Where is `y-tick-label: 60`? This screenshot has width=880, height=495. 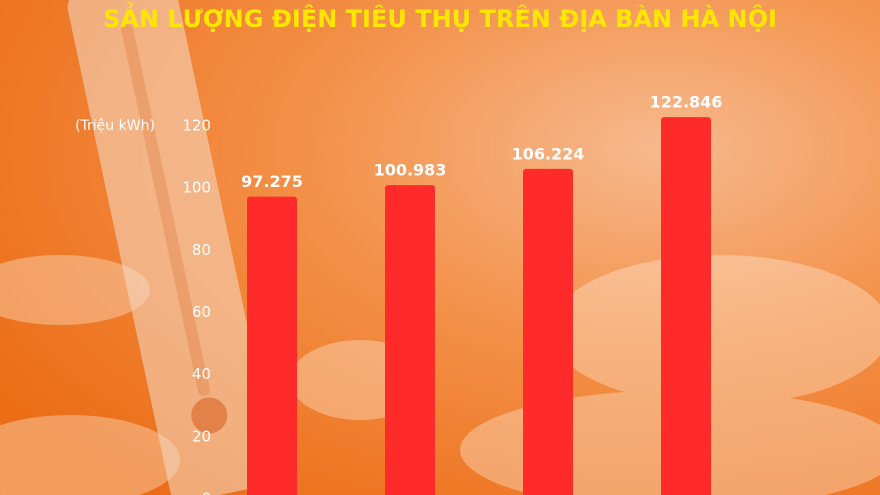 y-tick-label: 60 is located at coordinates (201, 312).